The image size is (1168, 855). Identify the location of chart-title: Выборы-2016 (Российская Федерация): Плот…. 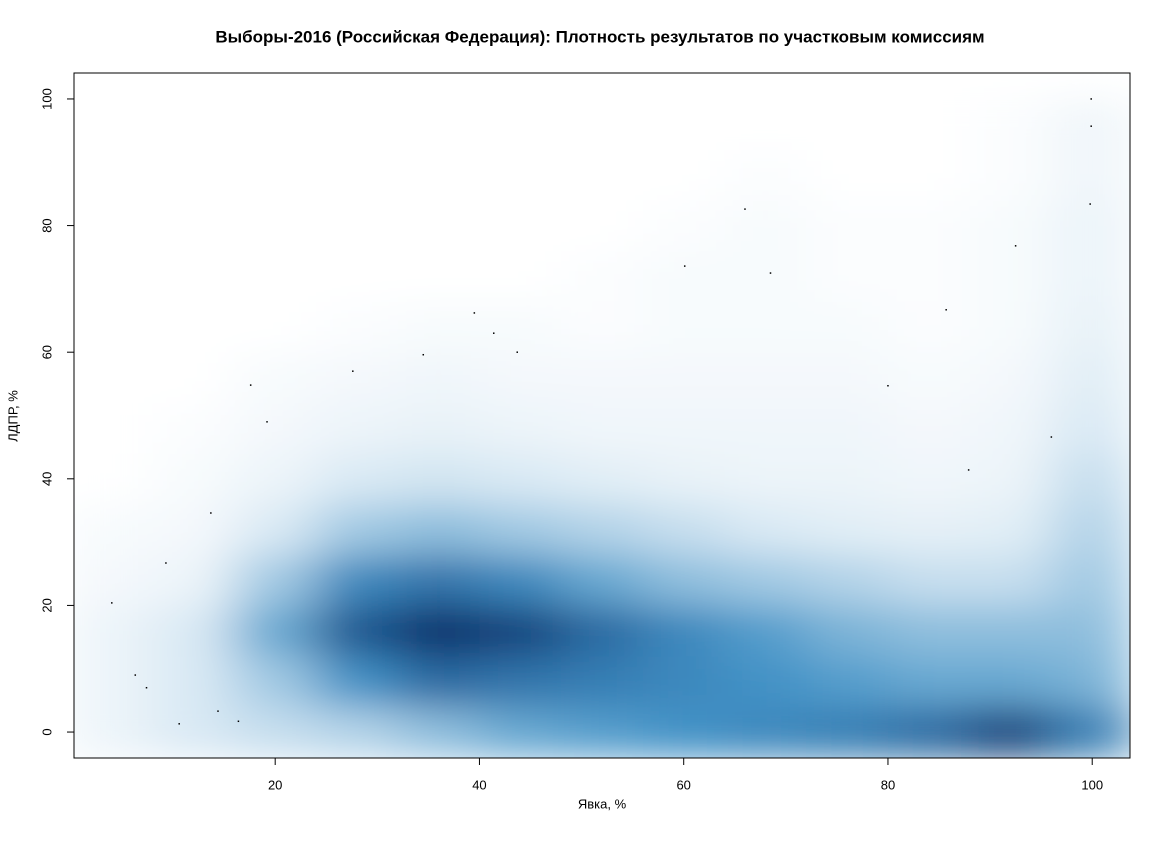
(599, 36).